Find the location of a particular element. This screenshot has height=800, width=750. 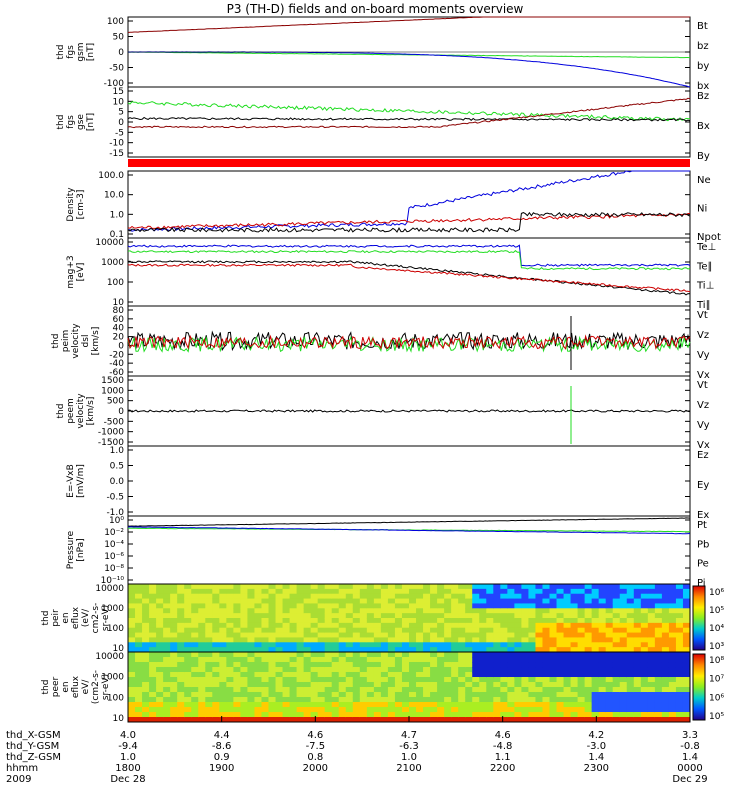

footer-value: 2100 is located at coordinates (408, 768).